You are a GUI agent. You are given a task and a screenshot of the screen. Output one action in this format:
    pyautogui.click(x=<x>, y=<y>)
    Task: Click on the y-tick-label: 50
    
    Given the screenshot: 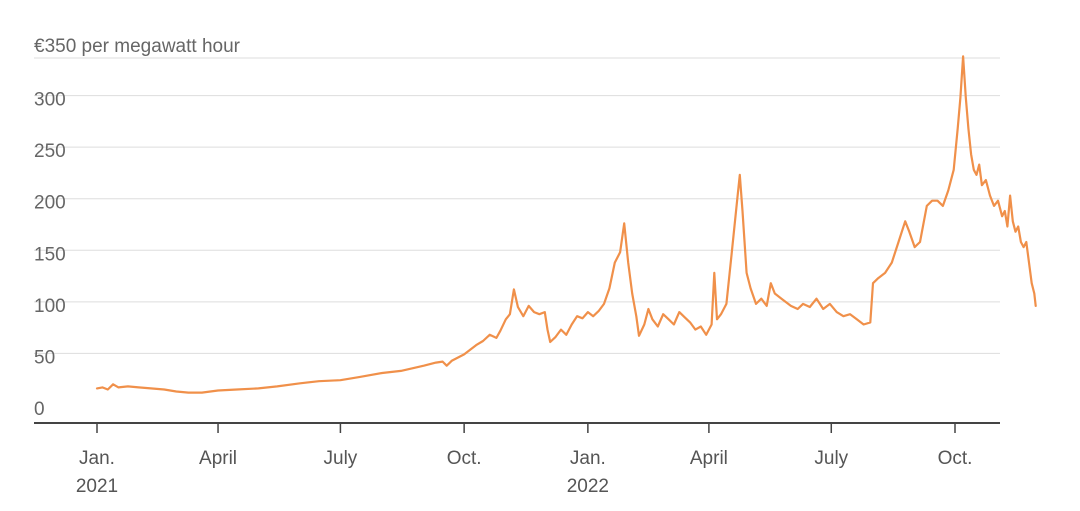 What is the action you would take?
    pyautogui.click(x=44, y=357)
    